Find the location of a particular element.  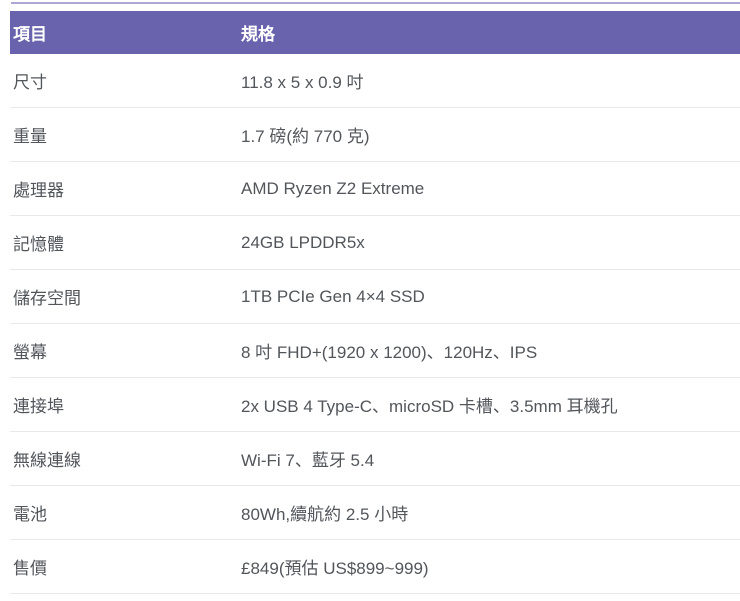

row-value: 8 吋 FHD+(1920 x 1200)、120Hz、IPS is located at coordinates (389, 352).